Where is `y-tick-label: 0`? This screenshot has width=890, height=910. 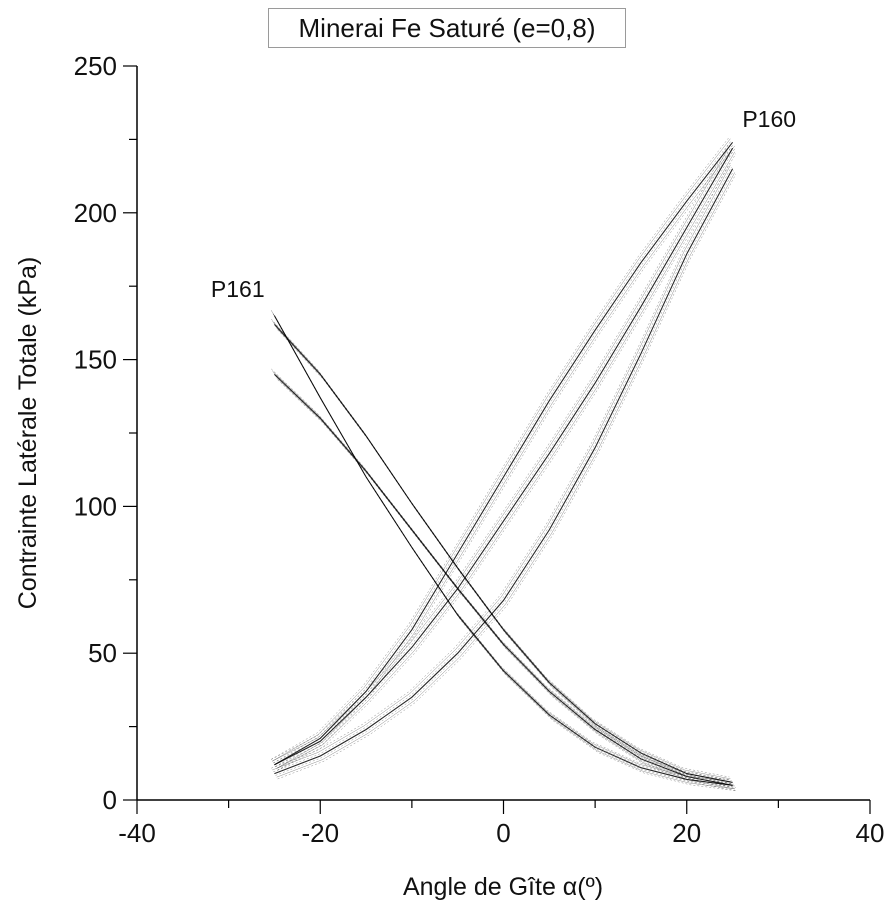
y-tick-label: 0 is located at coordinates (110, 800).